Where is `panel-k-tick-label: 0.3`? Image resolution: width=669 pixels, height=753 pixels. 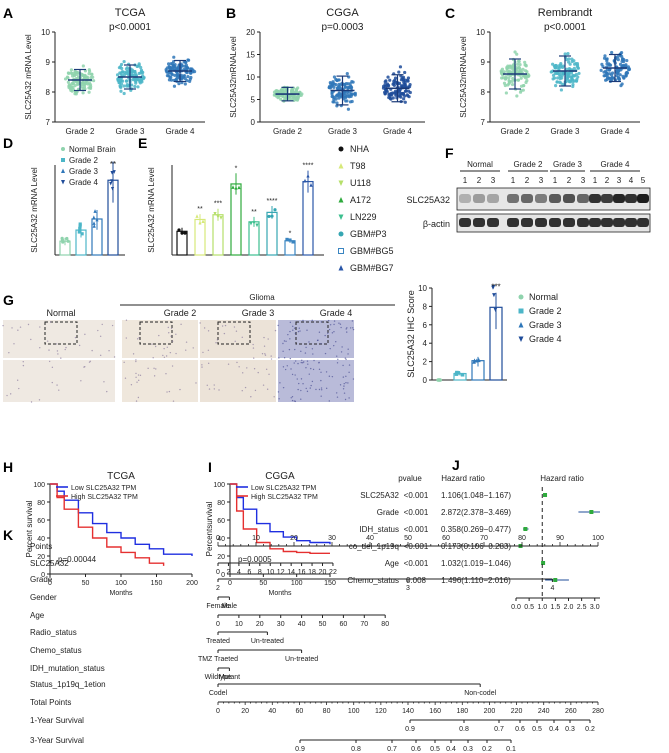 panel-k-tick-label: 0.3 is located at coordinates (468, 749).